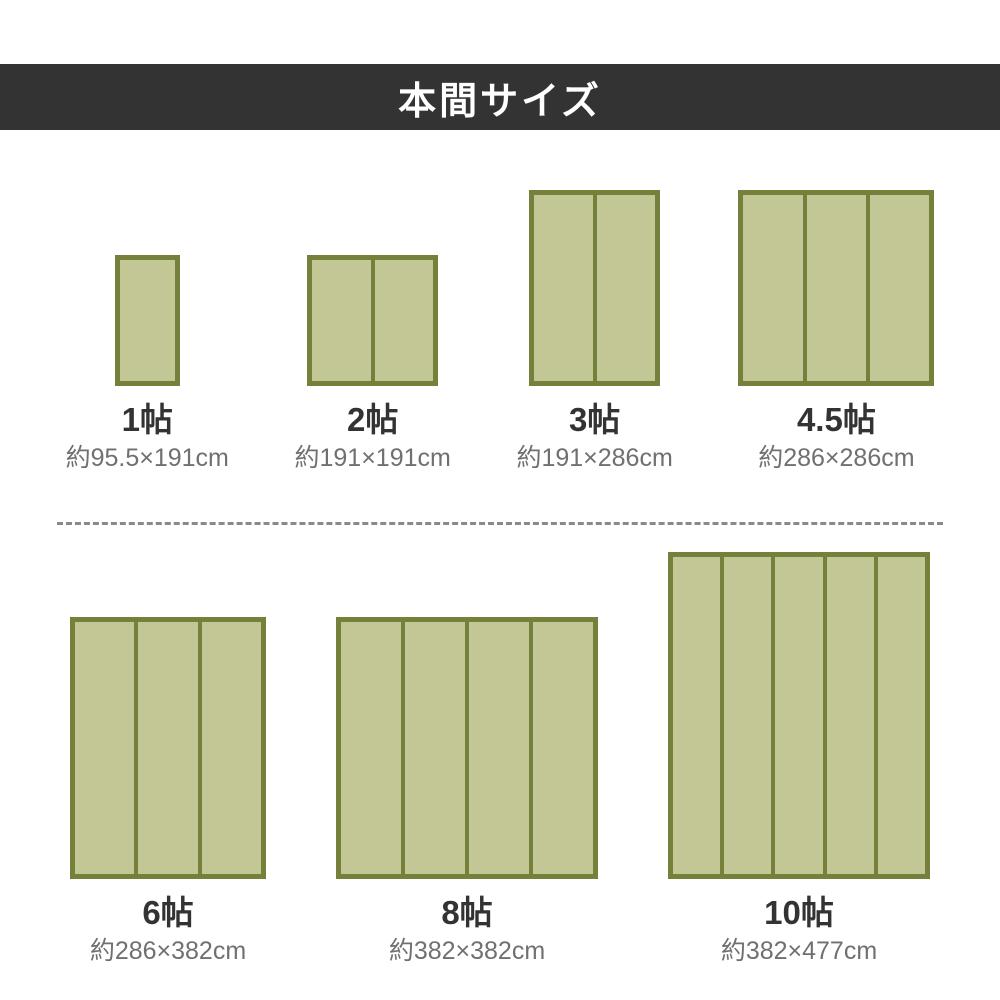 Image resolution: width=1000 pixels, height=1000 pixels. I want to click on mat-size-label: 10帖, so click(799, 912).